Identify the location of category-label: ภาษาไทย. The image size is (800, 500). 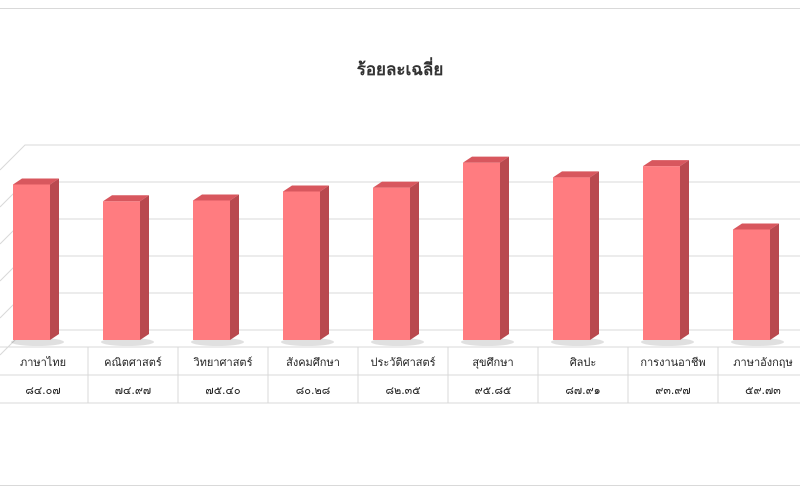
(43, 362).